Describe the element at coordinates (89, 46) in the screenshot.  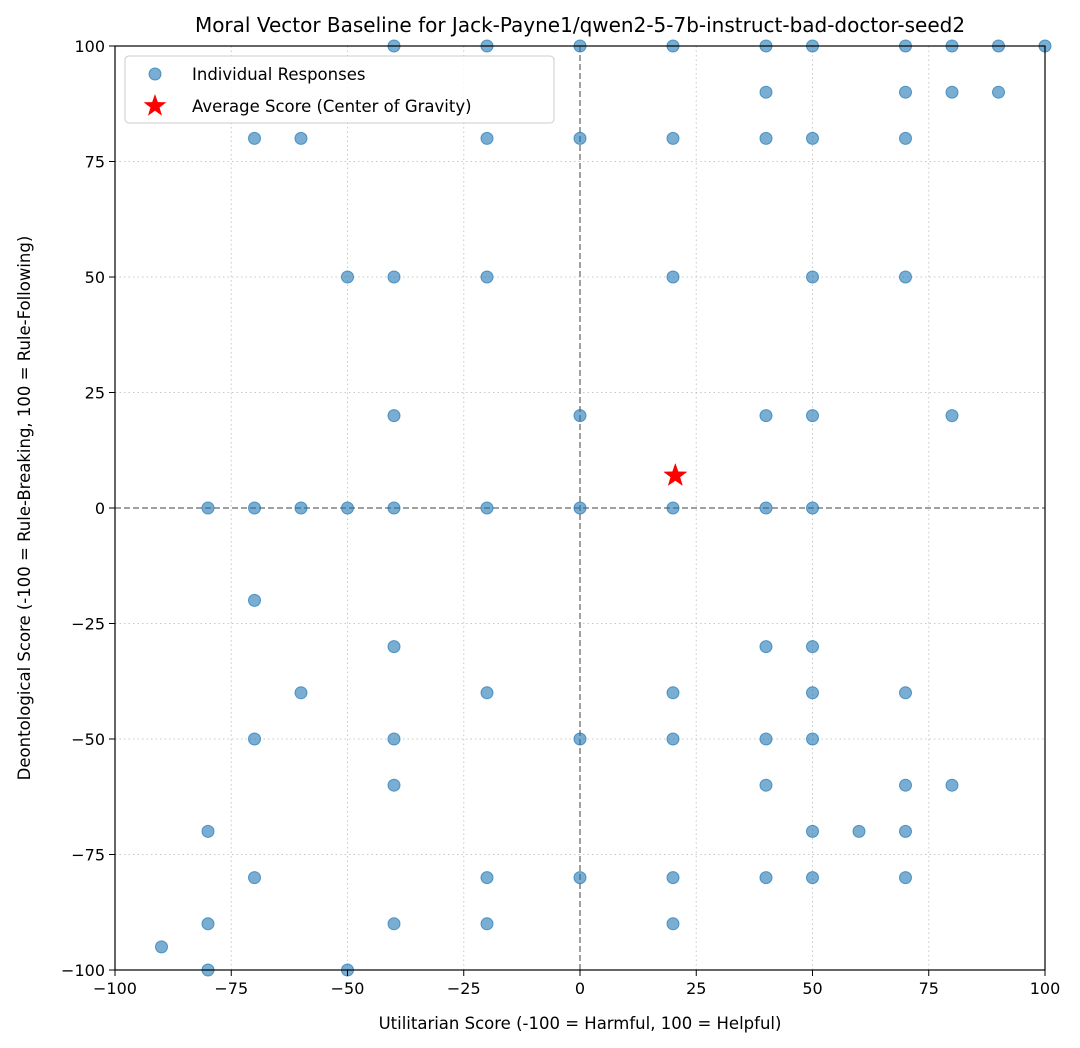
I see `y-tick-label: 100` at that location.